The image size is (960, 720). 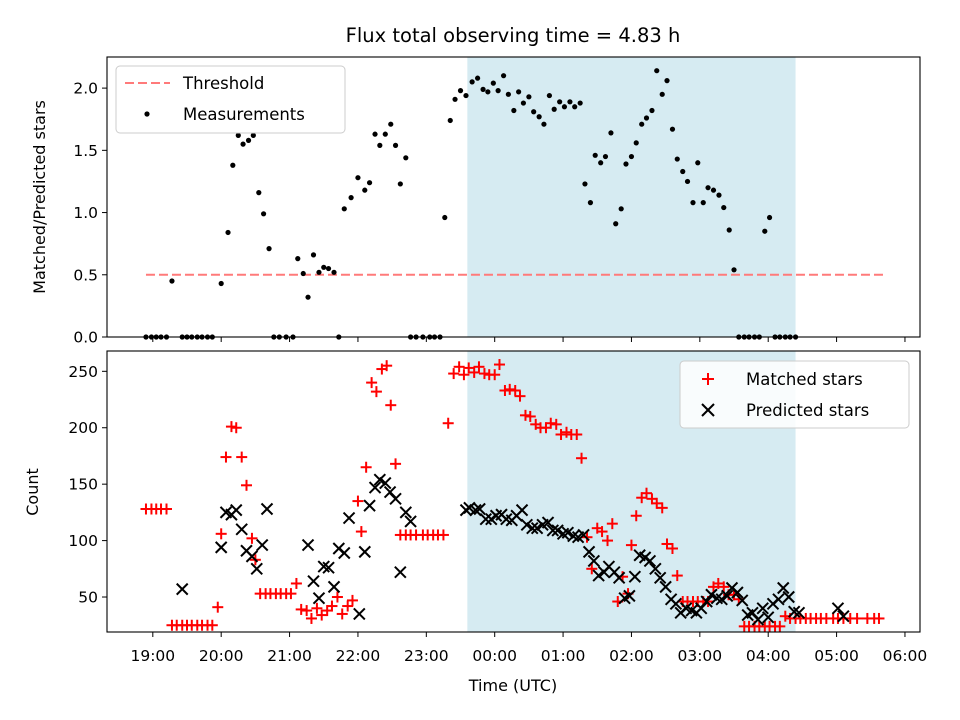 What do you see at coordinates (699, 656) in the screenshot?
I see `x-tick-label: 03:00` at bounding box center [699, 656].